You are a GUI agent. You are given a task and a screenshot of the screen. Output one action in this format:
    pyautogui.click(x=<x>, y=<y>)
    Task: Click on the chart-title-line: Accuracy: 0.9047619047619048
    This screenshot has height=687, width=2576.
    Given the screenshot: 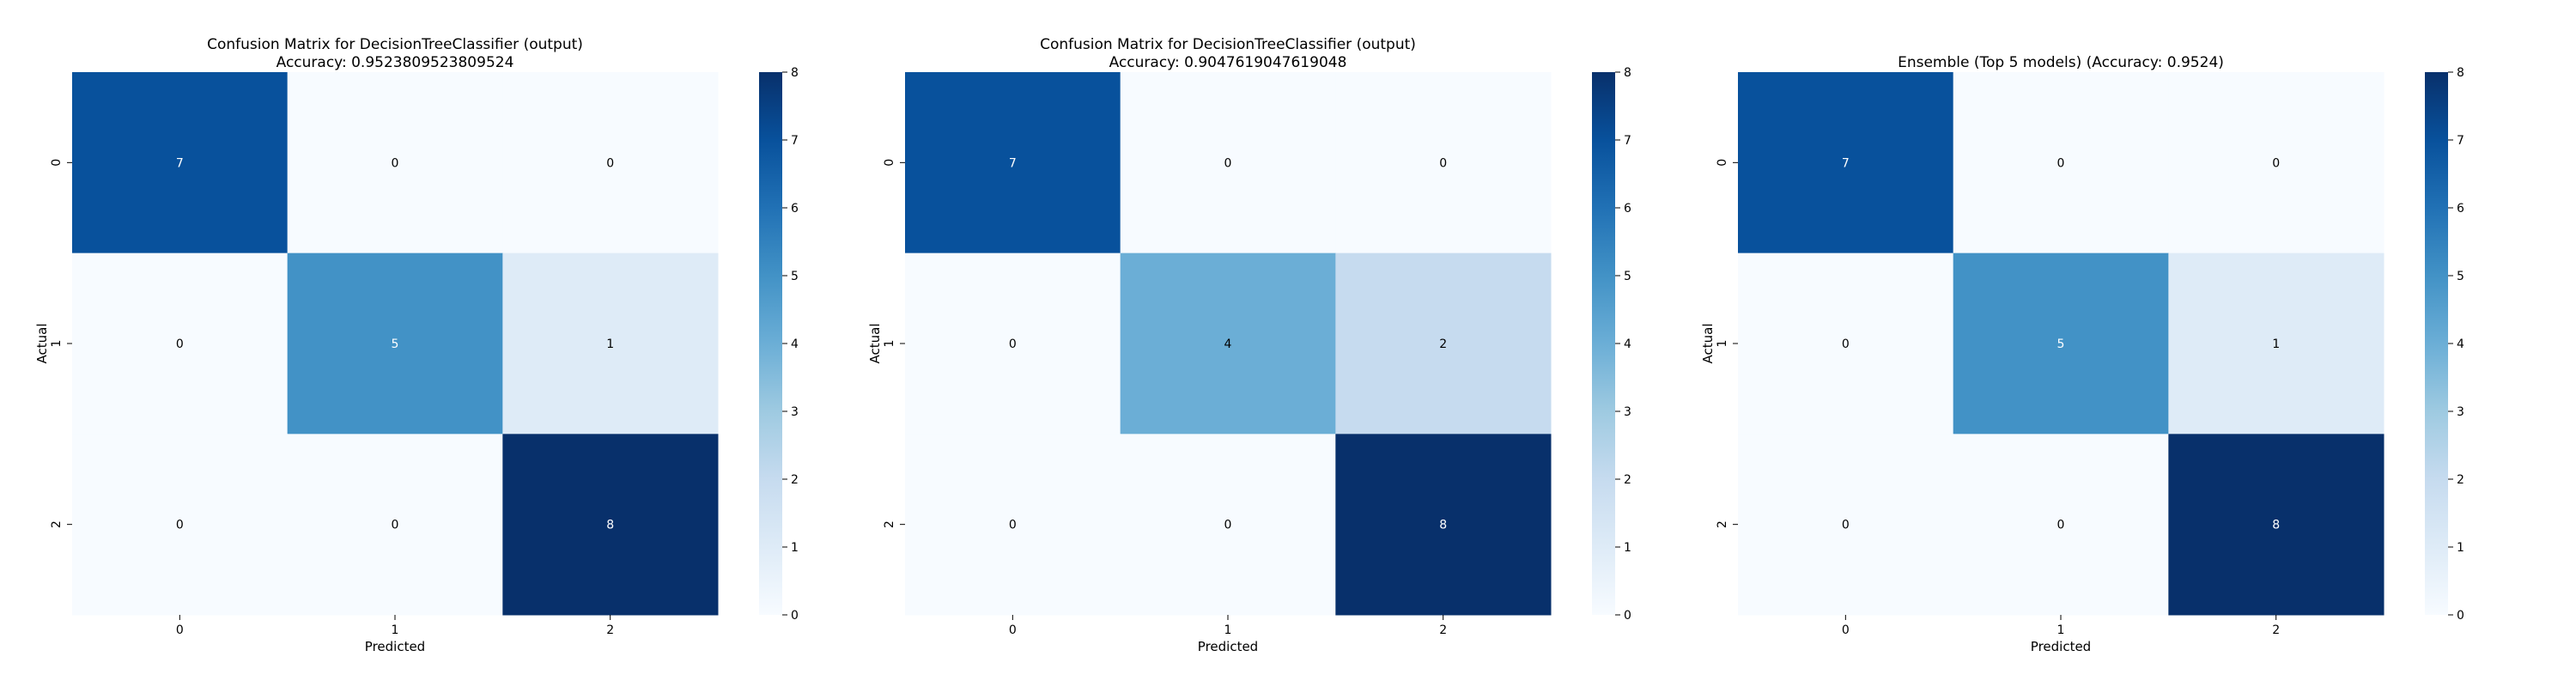 What is the action you would take?
    pyautogui.click(x=1228, y=62)
    